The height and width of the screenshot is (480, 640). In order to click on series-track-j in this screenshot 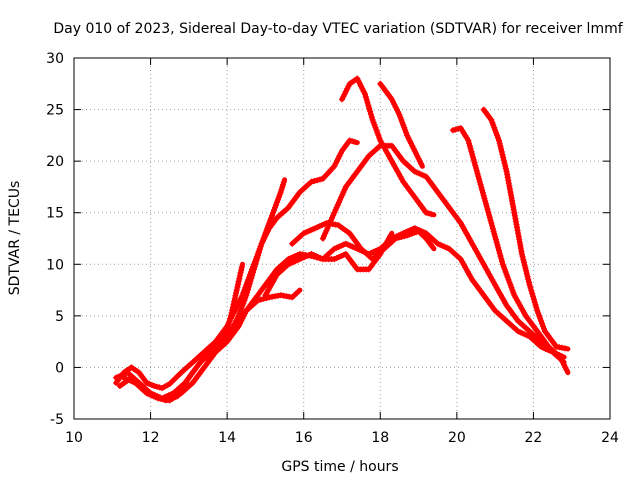, I will do `click(401, 124)`.